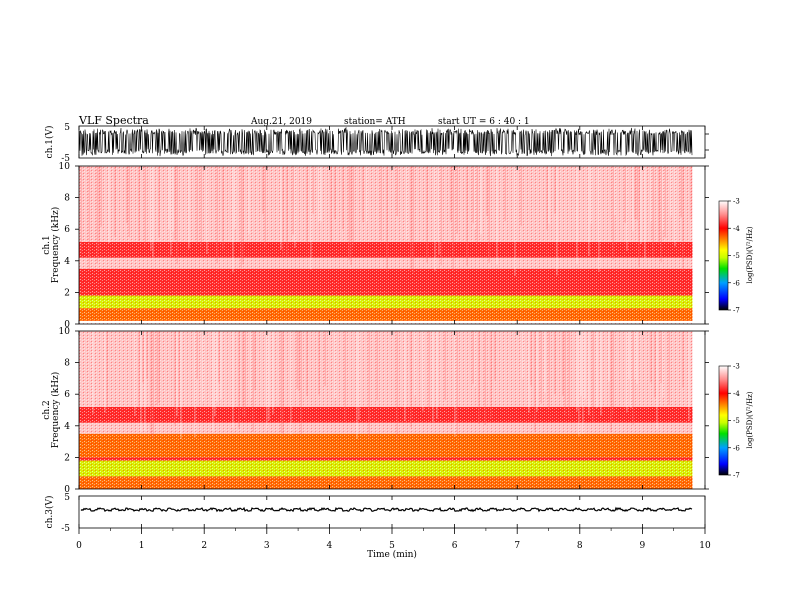 The width and height of the screenshot is (792, 612). Describe the element at coordinates (267, 546) in the screenshot. I see `time-tick-label: 3` at that location.